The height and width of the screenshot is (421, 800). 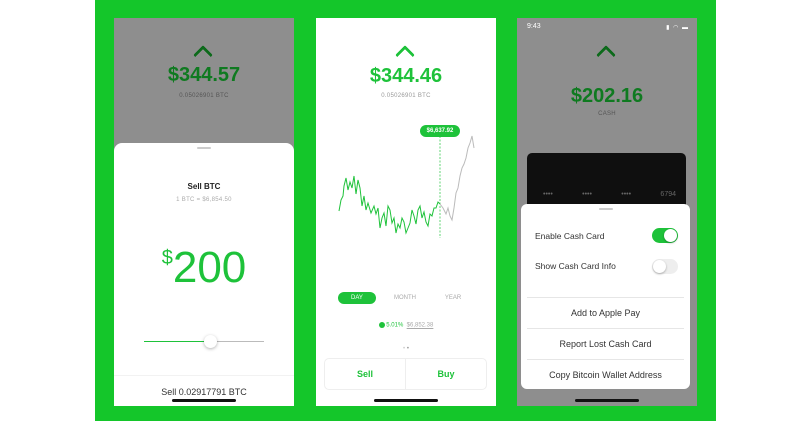 I want to click on exchange-rate: 1 BTC = $6,854.50, so click(x=204, y=200).